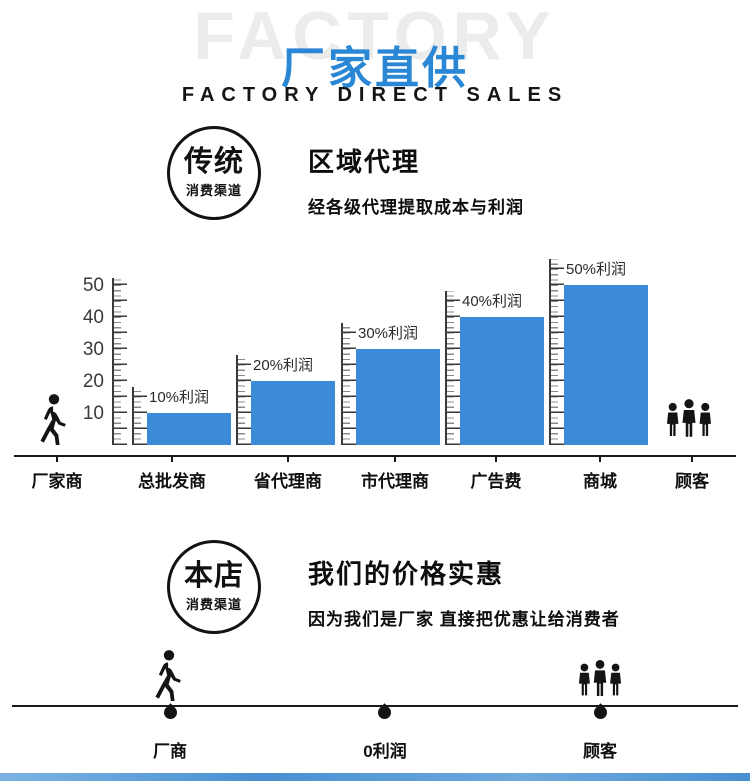 This screenshot has width=750, height=781. Describe the element at coordinates (93, 381) in the screenshot. I see `y-axis-tick-label: 20` at that location.